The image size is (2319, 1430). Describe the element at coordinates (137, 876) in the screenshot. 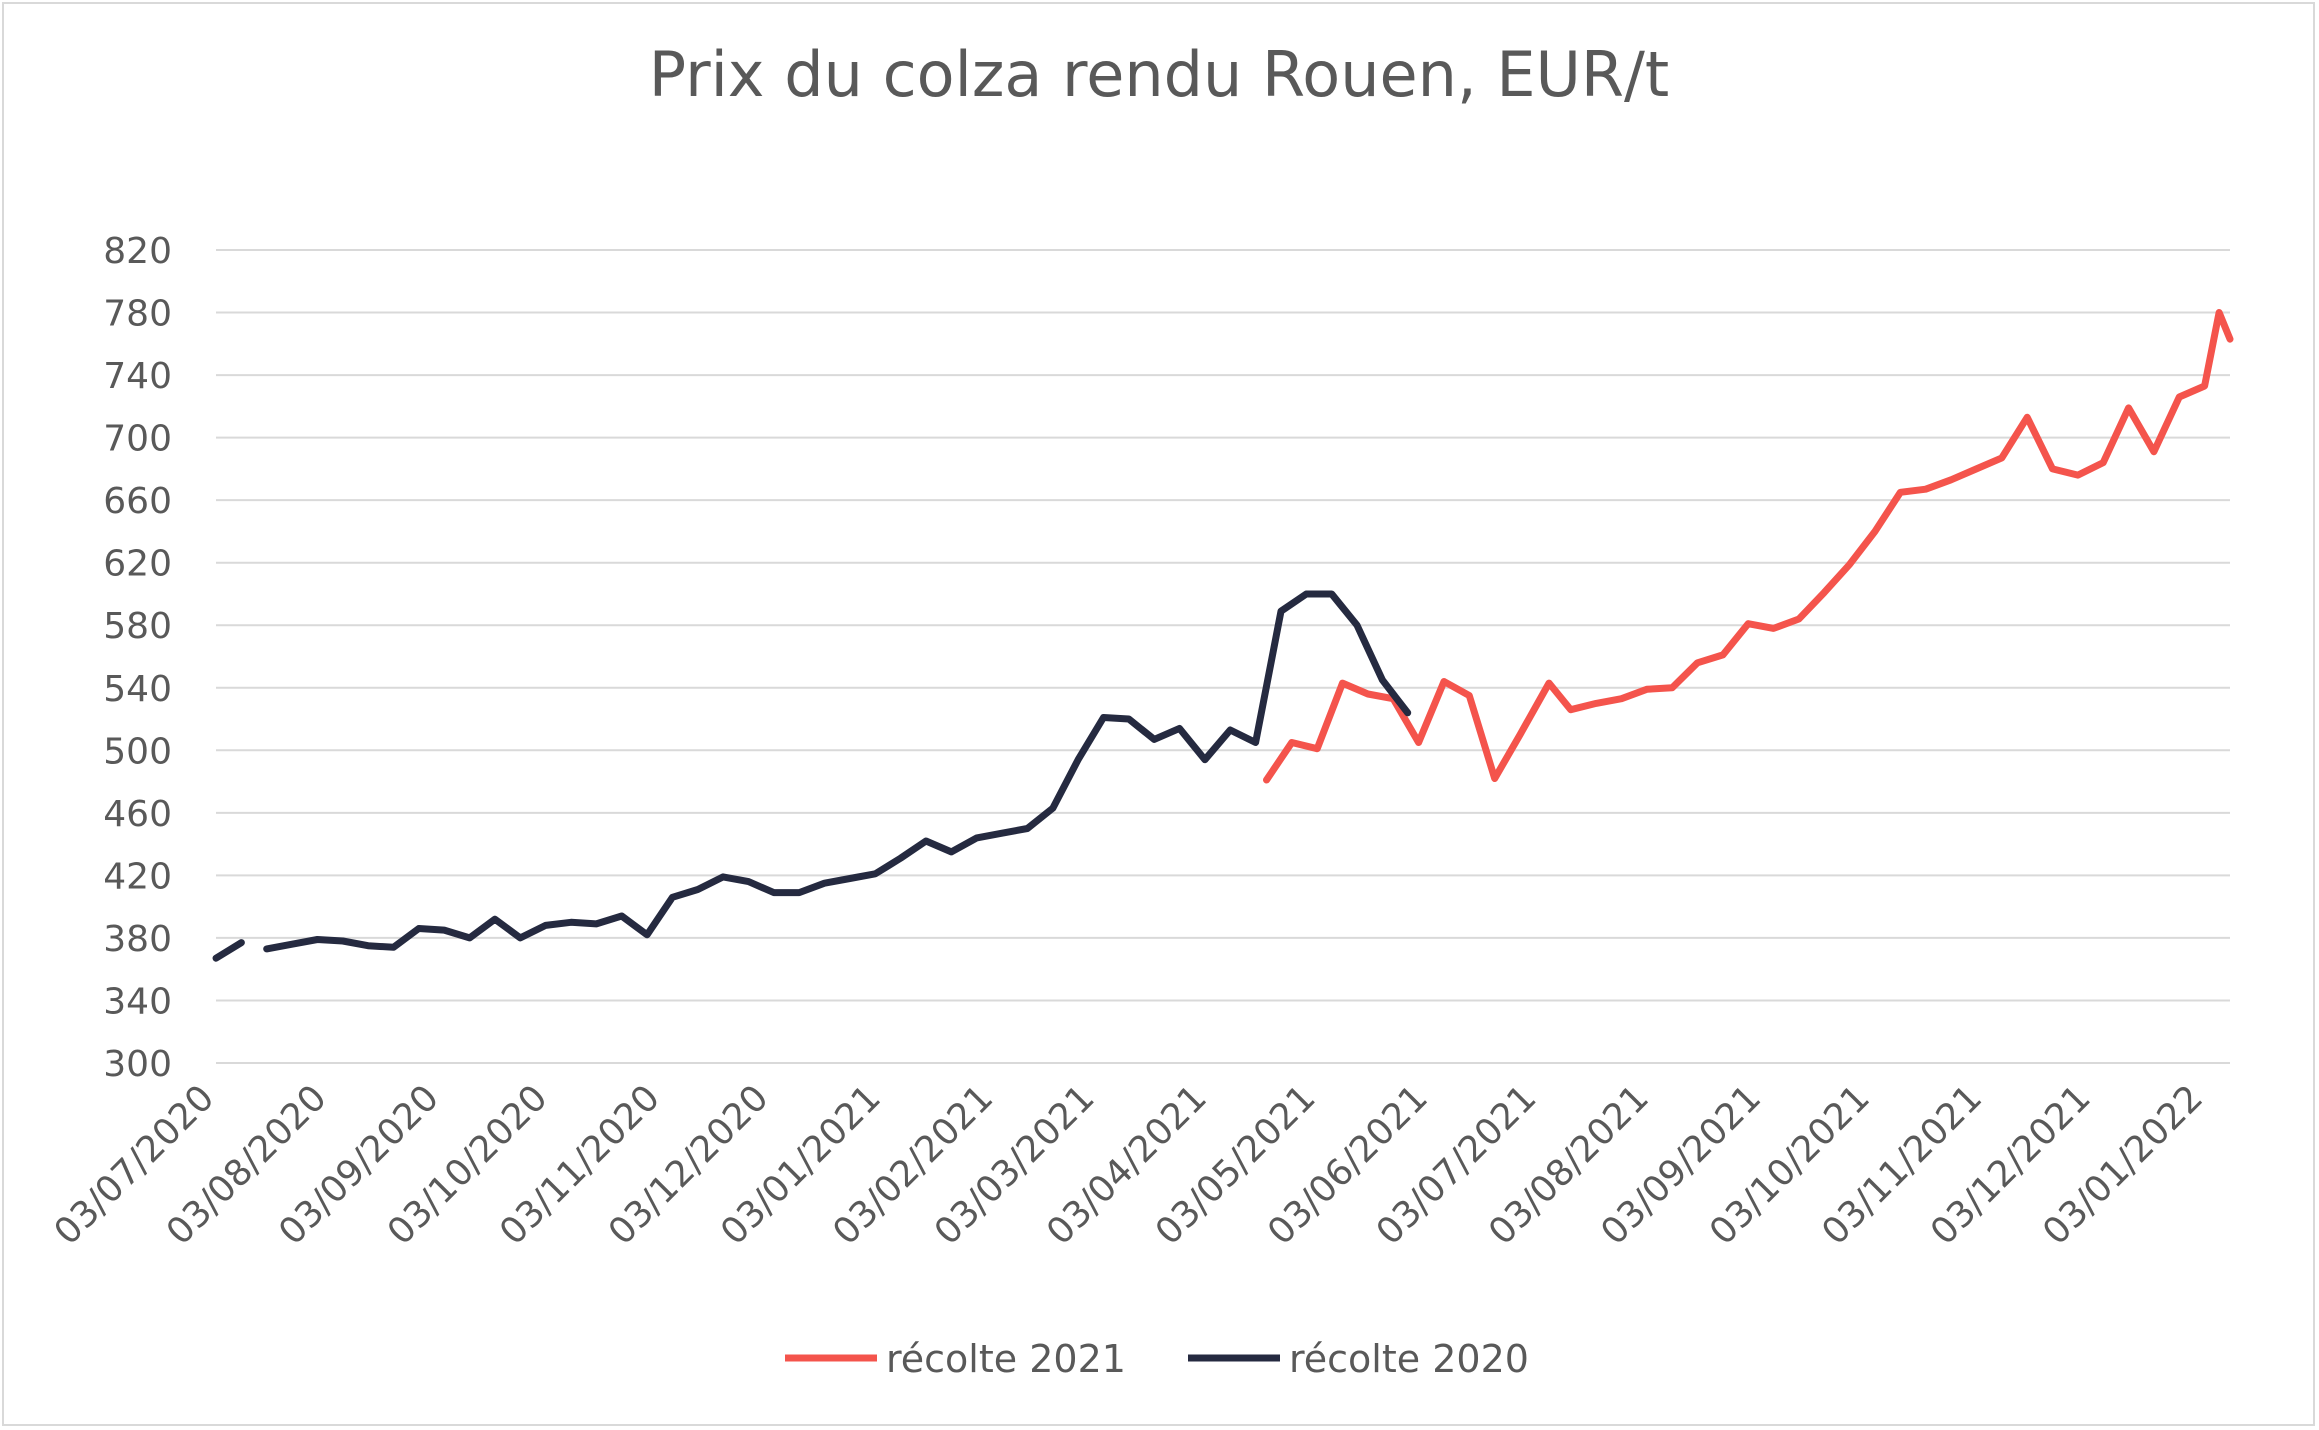

I see `y-tick-label: 420` at that location.